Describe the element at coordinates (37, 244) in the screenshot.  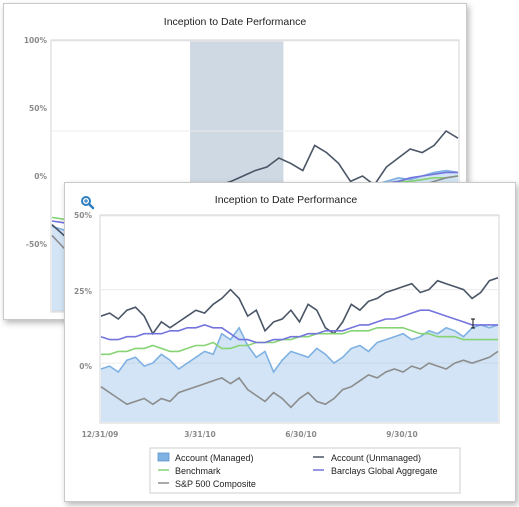
I see `back-ytick-label: -50%` at that location.